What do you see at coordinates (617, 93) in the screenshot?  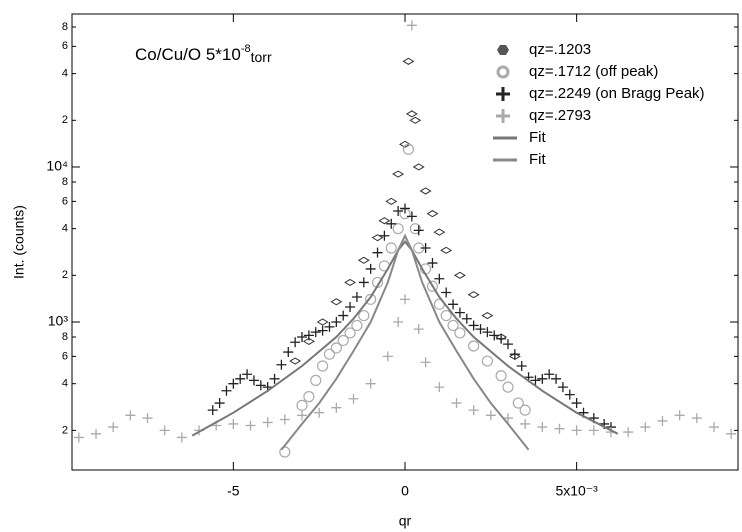 I see `legend-label: qz=.2249 (on Bragg Peak)` at bounding box center [617, 93].